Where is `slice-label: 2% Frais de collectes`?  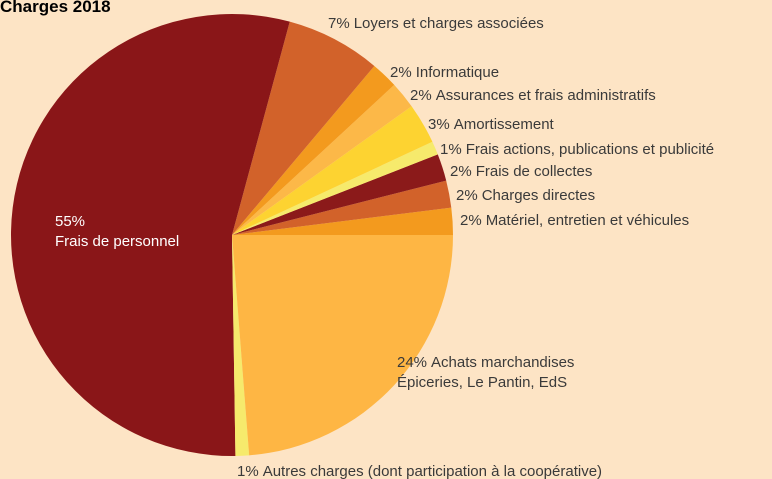
slice-label: 2% Frais de collectes is located at coordinates (521, 171).